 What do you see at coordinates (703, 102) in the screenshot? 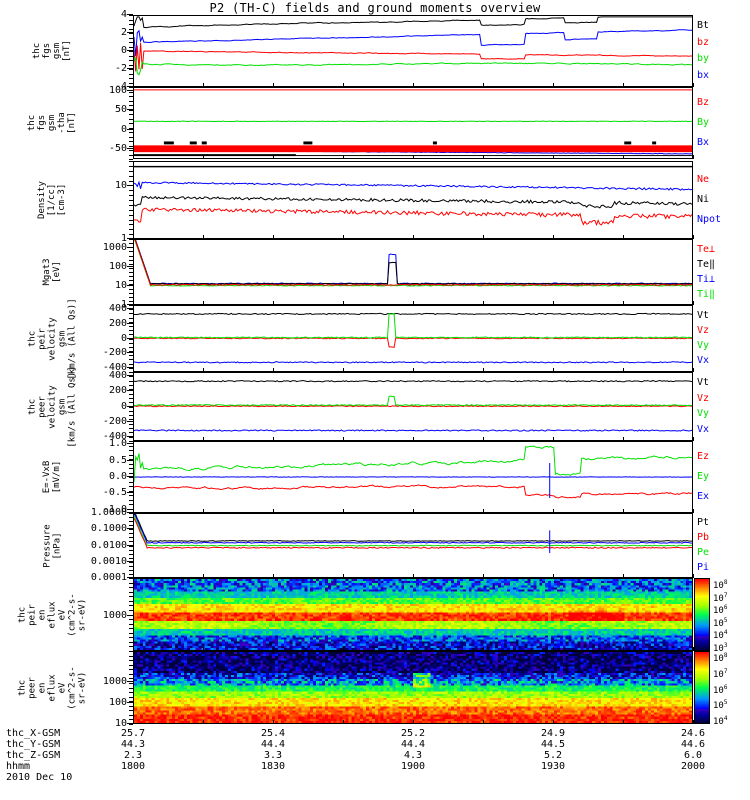
I see `legend-item-Bz: Bz` at bounding box center [703, 102].